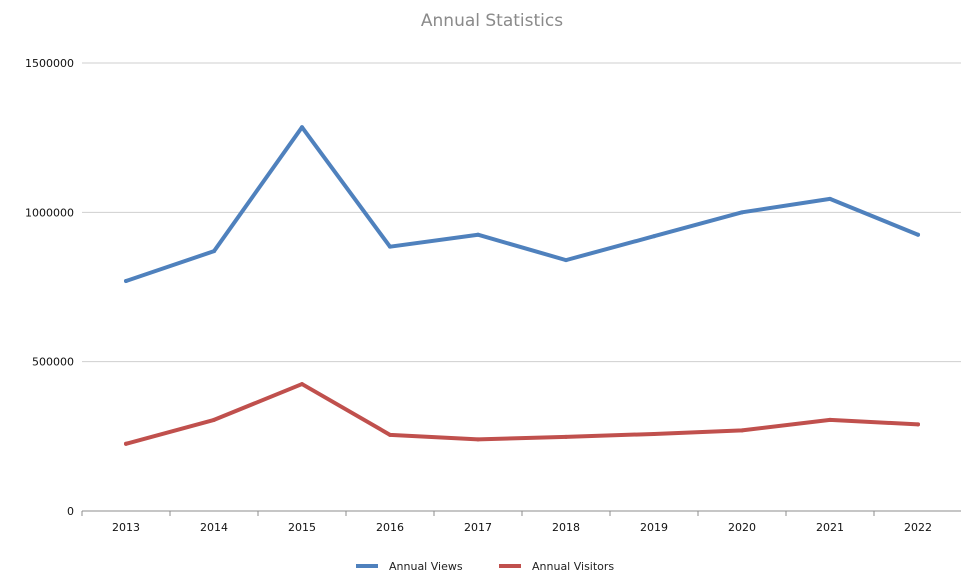  What do you see at coordinates (49, 212) in the screenshot?
I see `y-tick-label: 1000000` at bounding box center [49, 212].